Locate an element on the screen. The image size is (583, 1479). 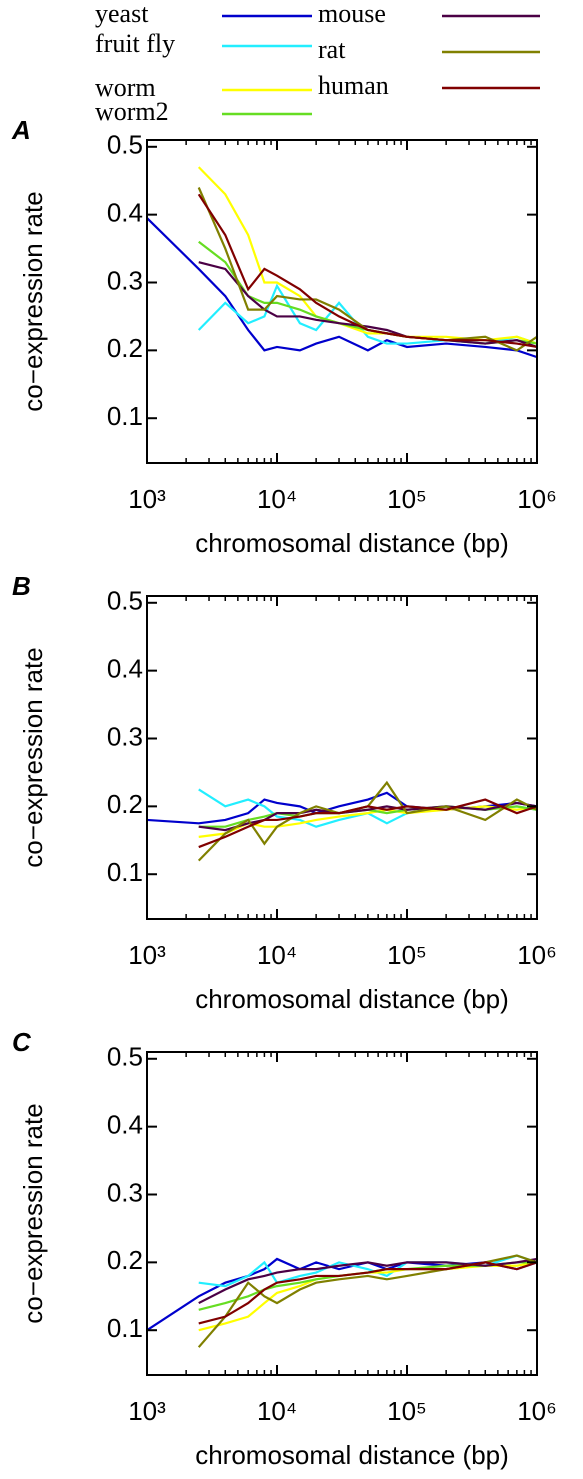
legend-label: worm2 is located at coordinates (132, 111).